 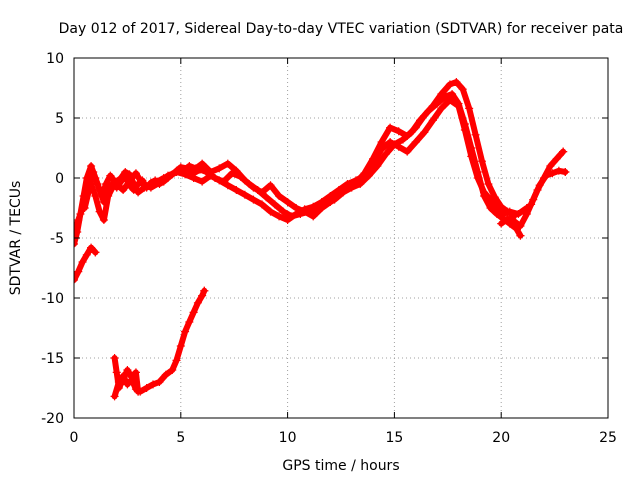 I want to click on y-tick-label: 10, so click(x=55, y=59).